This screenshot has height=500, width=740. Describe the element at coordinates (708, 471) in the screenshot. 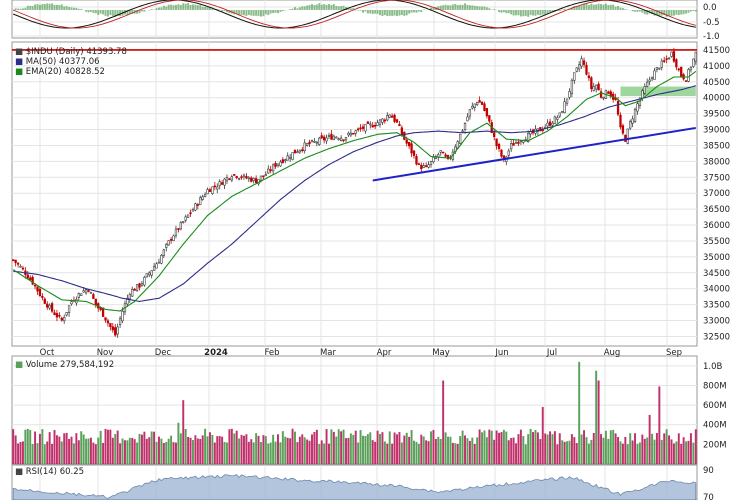

I see `rsi-y-tick-label: 90` at that location.